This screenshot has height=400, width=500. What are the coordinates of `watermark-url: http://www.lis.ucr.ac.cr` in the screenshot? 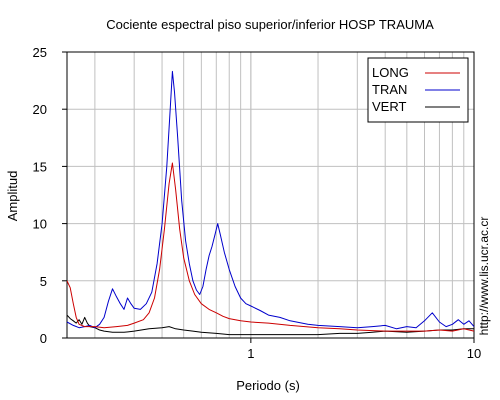 It's located at (484, 276).